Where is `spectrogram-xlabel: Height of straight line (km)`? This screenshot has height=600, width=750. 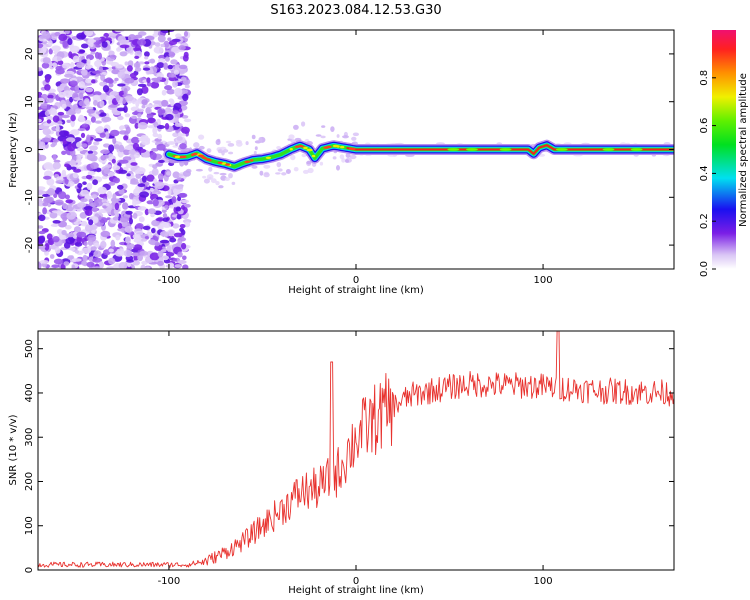 spectrogram-xlabel: Height of straight line (km) is located at coordinates (356, 290).